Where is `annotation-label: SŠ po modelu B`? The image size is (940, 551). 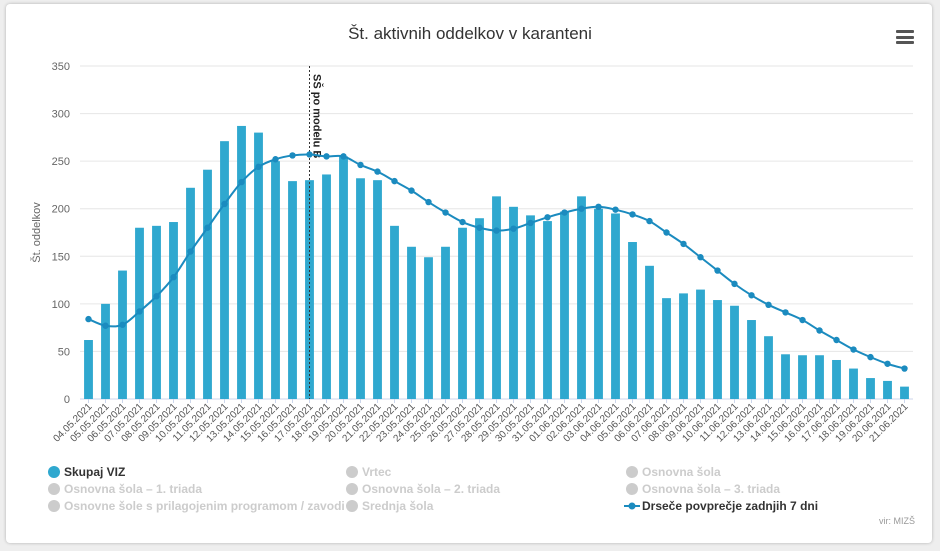
annotation-label: SŠ po modelu B is located at coordinates (317, 116).